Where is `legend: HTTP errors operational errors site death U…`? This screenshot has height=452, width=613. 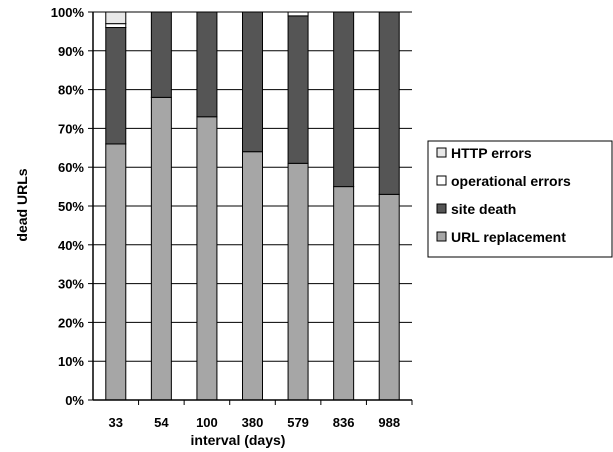 legend: HTTP errors operational errors site death U… is located at coordinates (520, 199).